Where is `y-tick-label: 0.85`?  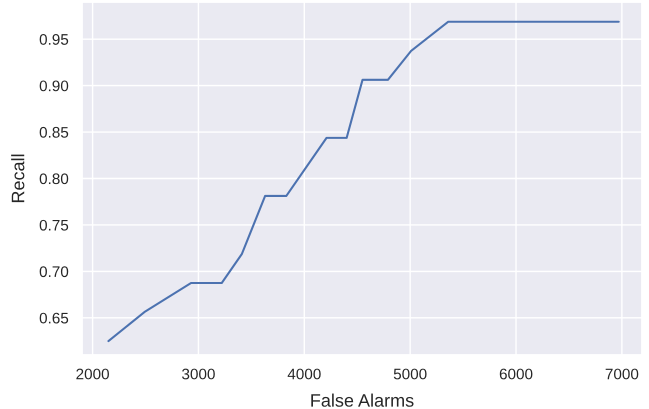 y-tick-label: 0.85 is located at coordinates (54, 132).